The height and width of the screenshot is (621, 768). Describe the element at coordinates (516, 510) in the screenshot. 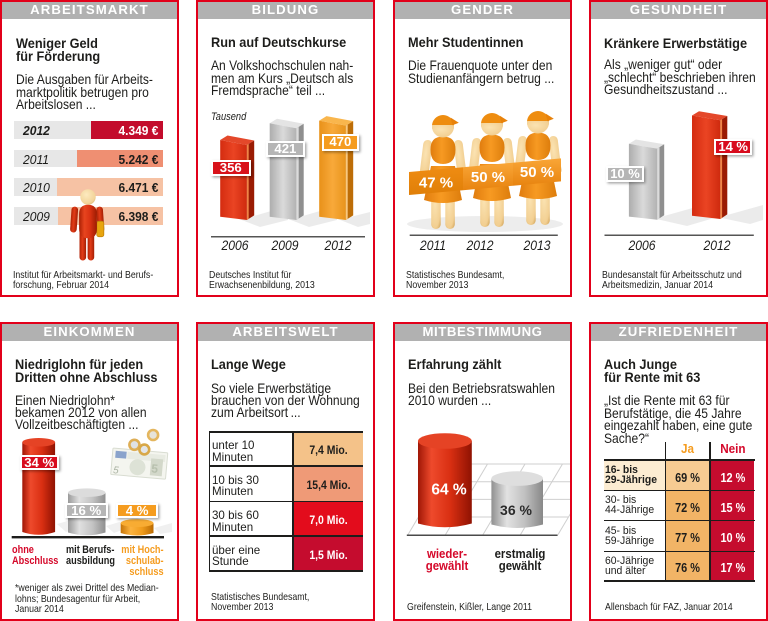

I see `svg-text: 36 %` at that location.